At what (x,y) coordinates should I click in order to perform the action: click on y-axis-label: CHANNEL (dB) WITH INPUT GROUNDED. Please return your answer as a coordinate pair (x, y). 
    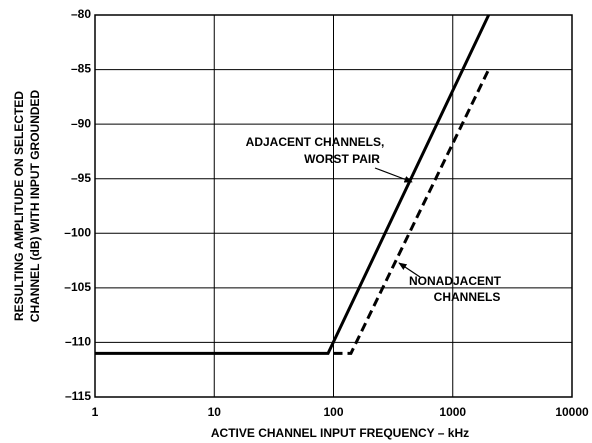
    Looking at the image, I should click on (35, 205).